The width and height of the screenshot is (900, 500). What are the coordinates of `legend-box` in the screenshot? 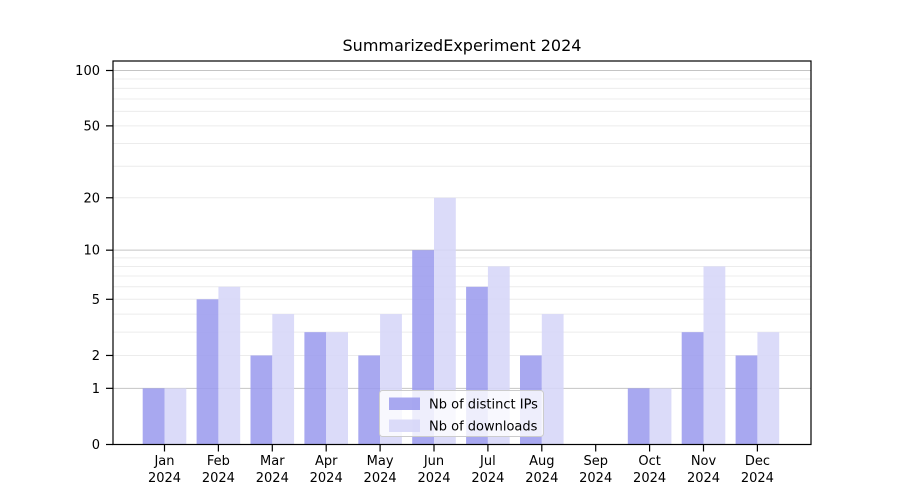 It's located at (461, 413).